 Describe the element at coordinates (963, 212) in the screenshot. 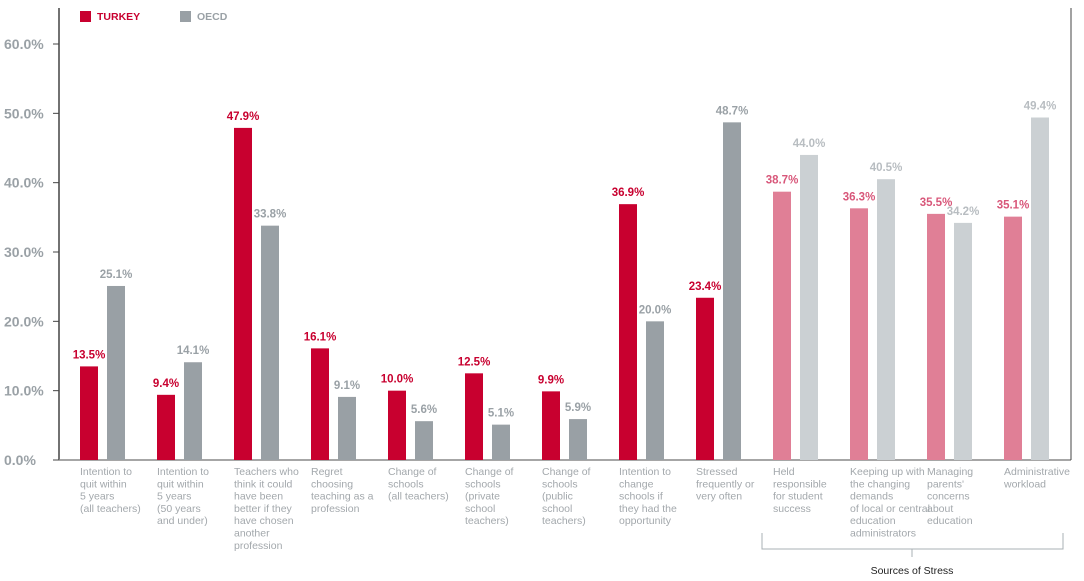

I see `value-label-oecd: 34.2%` at that location.